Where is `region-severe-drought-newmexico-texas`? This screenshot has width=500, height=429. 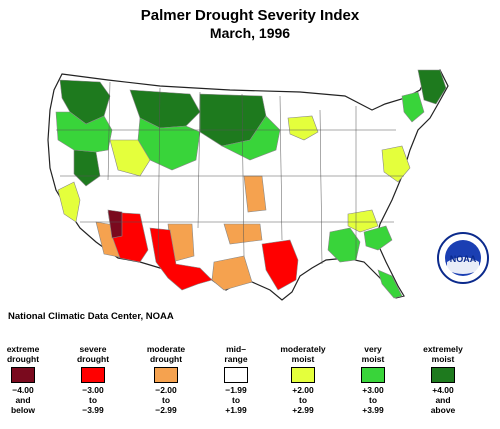
region-severe-drought-newmexico-texas is located at coordinates (181, 259).